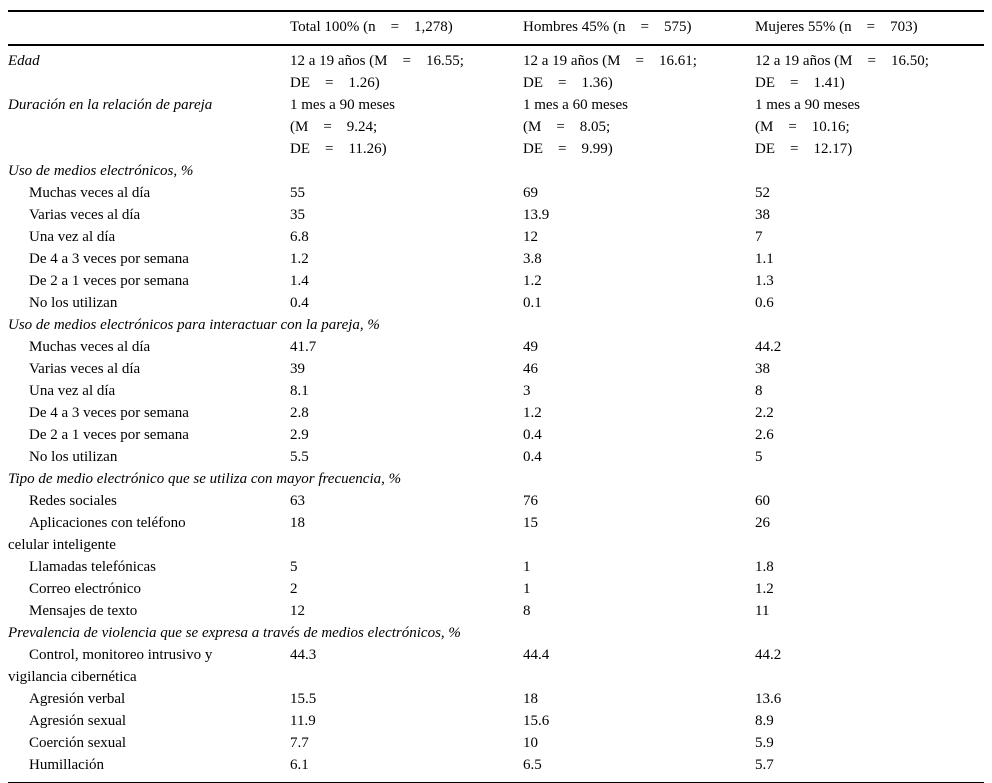 This screenshot has height=783, width=992. Describe the element at coordinates (764, 281) in the screenshot. I see `value-cell: 1.3` at that location.